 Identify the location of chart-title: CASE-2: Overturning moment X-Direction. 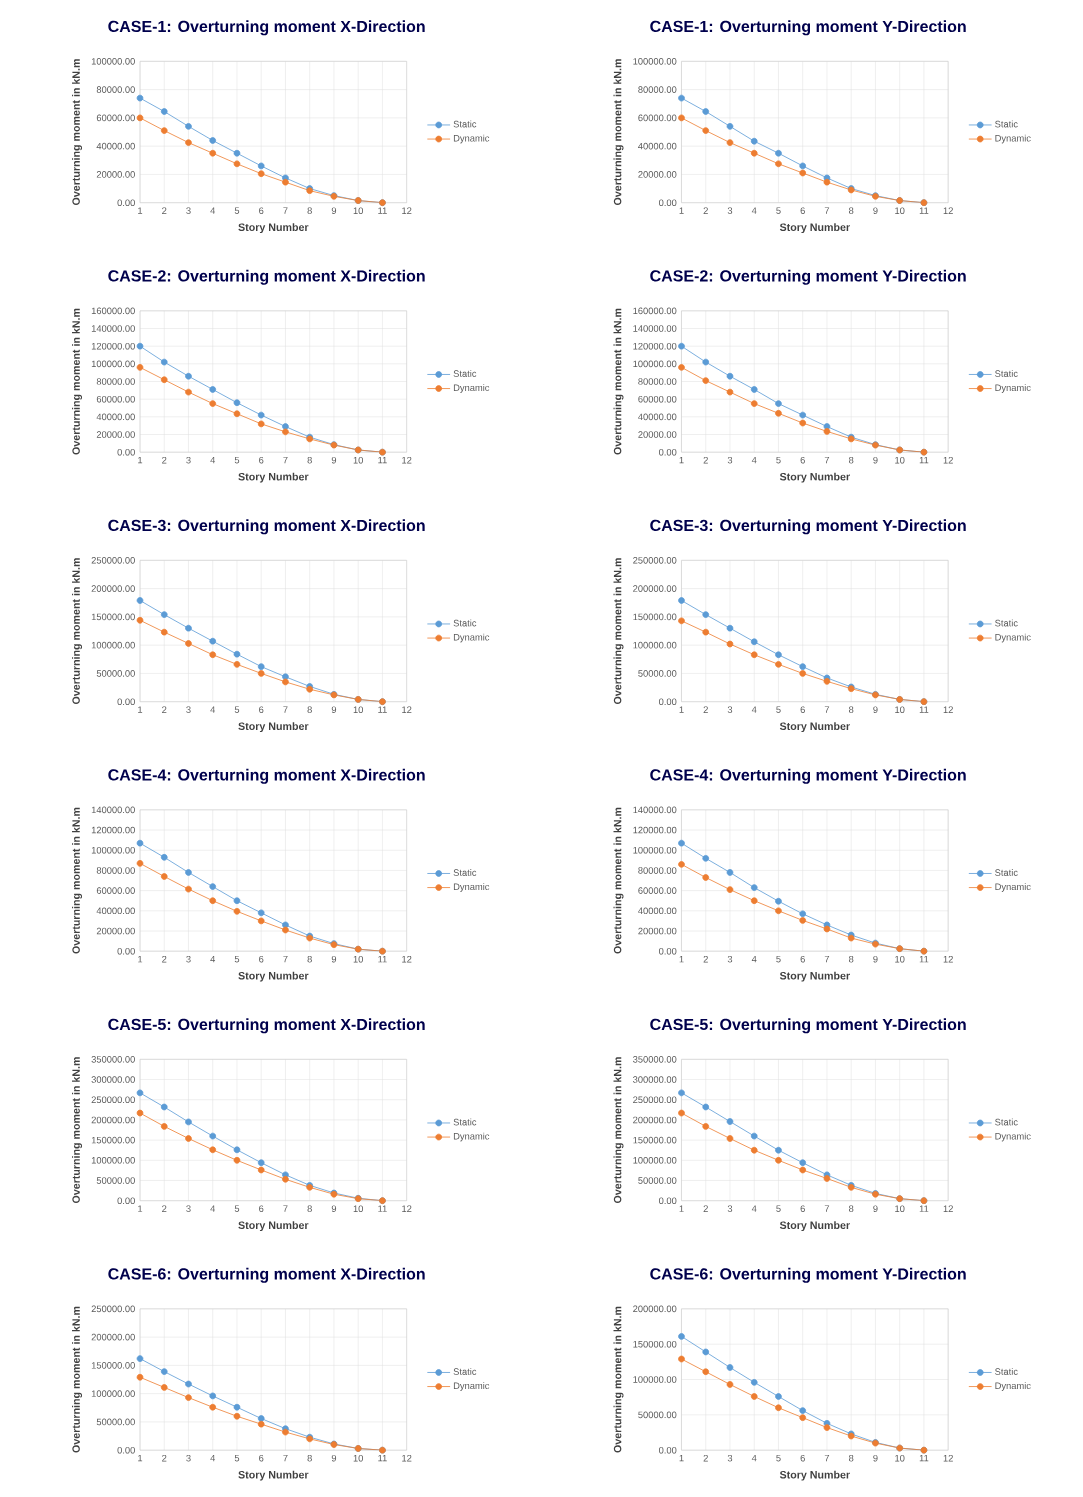
(266, 277).